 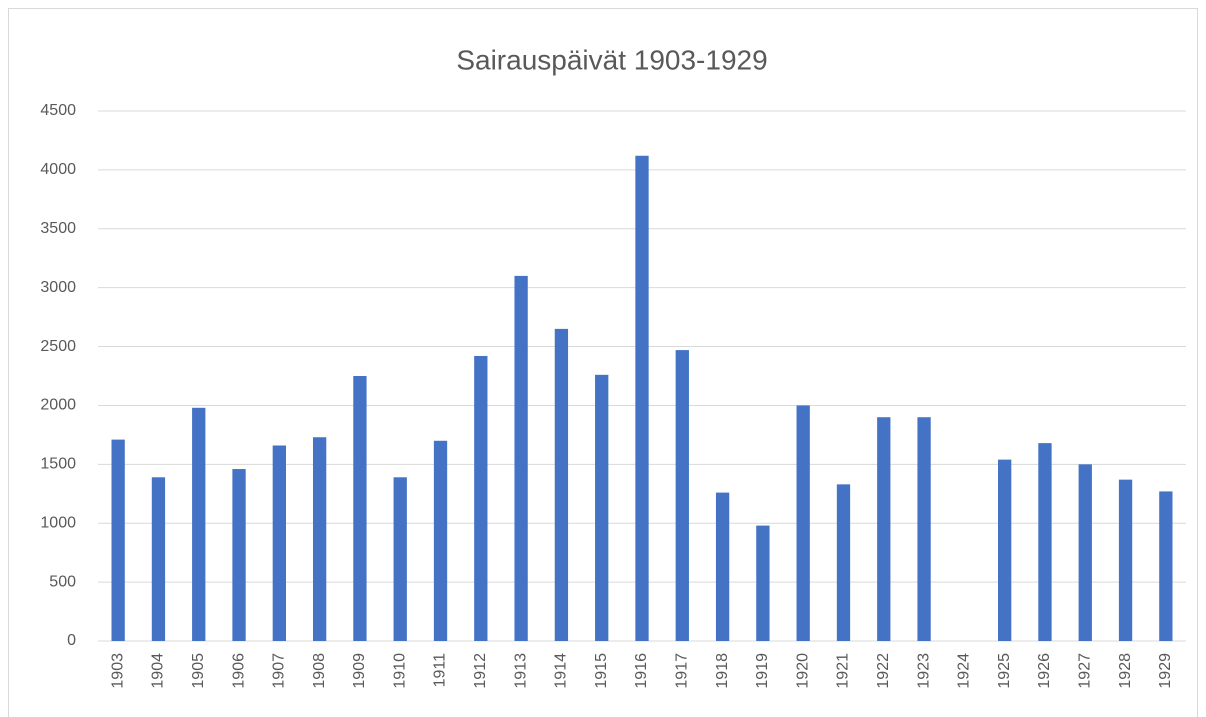 I want to click on y-tick-label: 4500, so click(x=58, y=110).